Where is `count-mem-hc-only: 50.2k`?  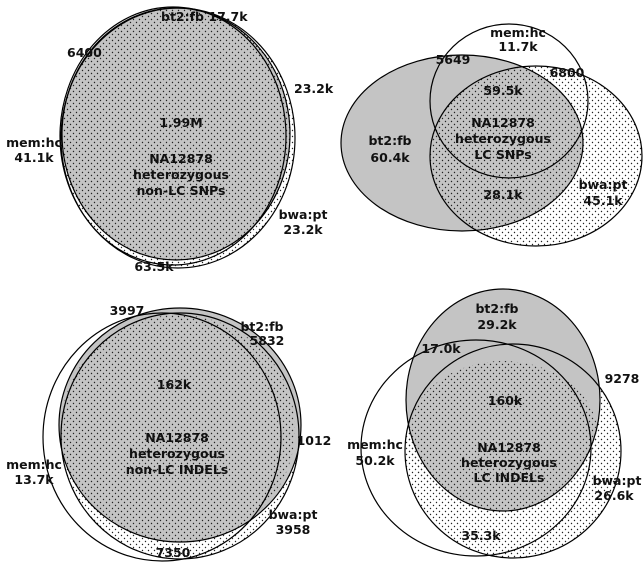
count-mem-hc-only: 50.2k is located at coordinates (375, 460).